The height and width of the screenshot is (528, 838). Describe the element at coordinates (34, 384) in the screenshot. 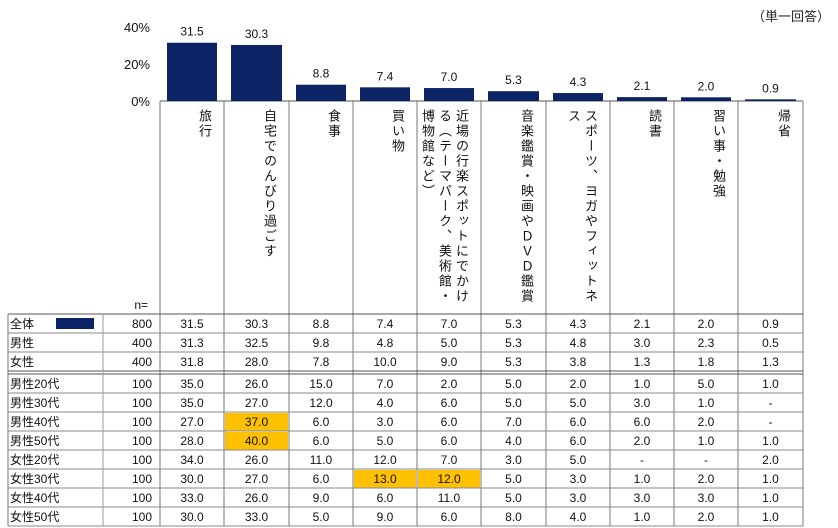

I see `row-label: 男性20代` at that location.